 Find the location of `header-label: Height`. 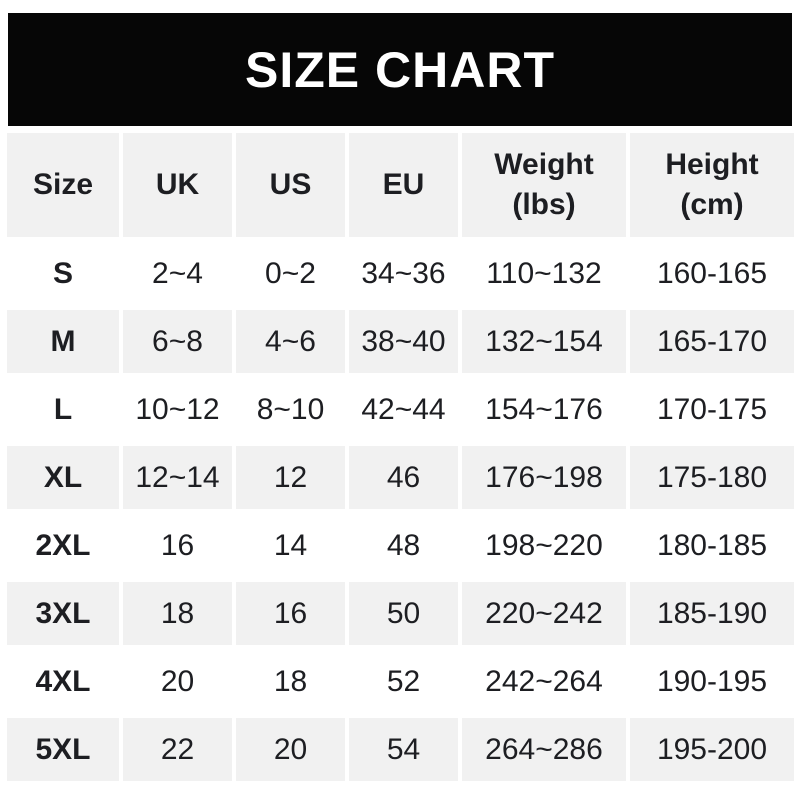

header-label: Height is located at coordinates (712, 165).